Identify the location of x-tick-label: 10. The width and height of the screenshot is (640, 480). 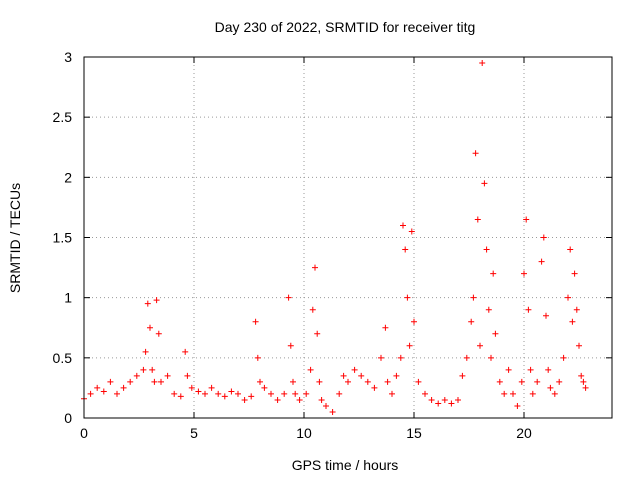
(304, 433).